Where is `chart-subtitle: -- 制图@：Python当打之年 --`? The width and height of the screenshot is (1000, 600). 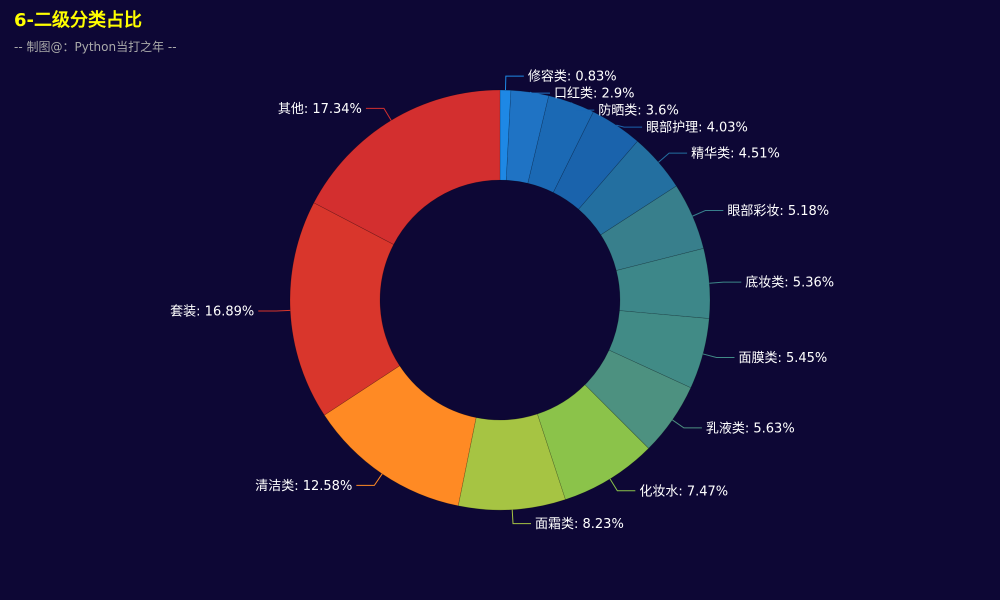
chart-subtitle: -- 制图@：Python当打之年 -- is located at coordinates (95, 47).